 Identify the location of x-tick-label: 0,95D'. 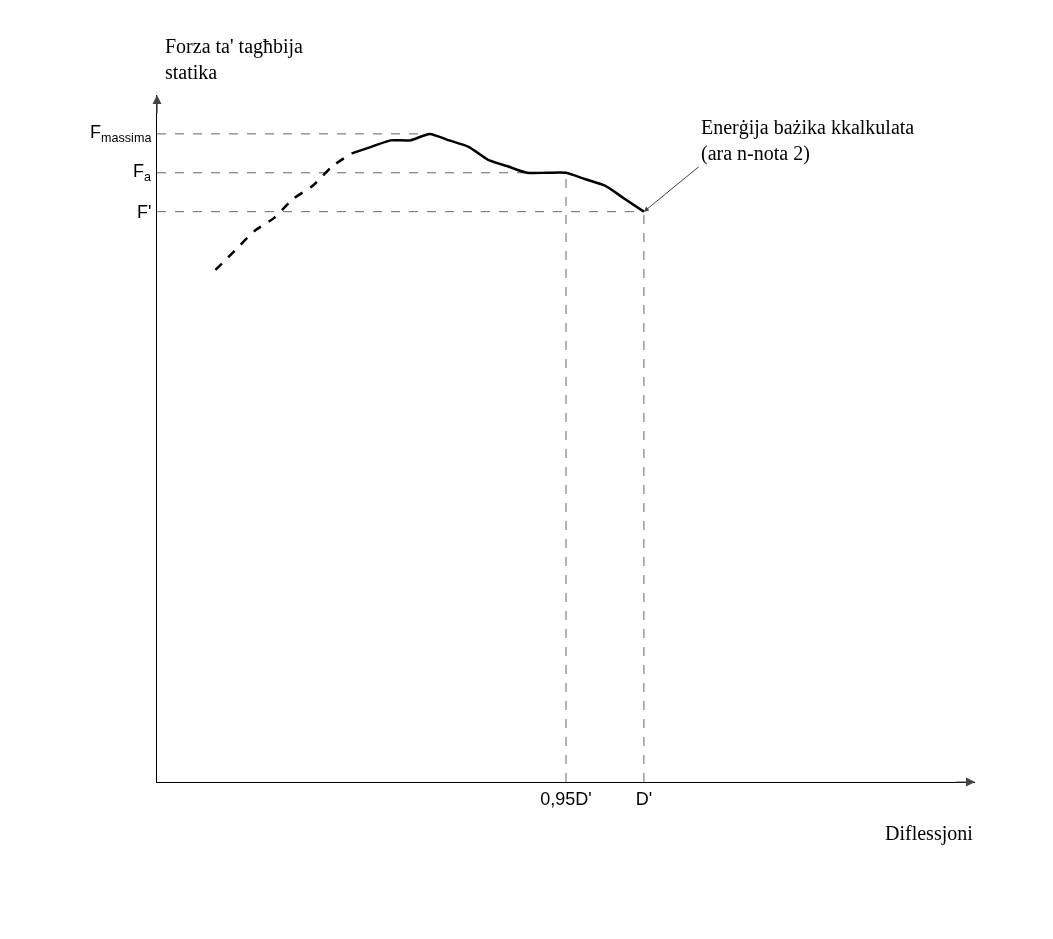
(566, 798).